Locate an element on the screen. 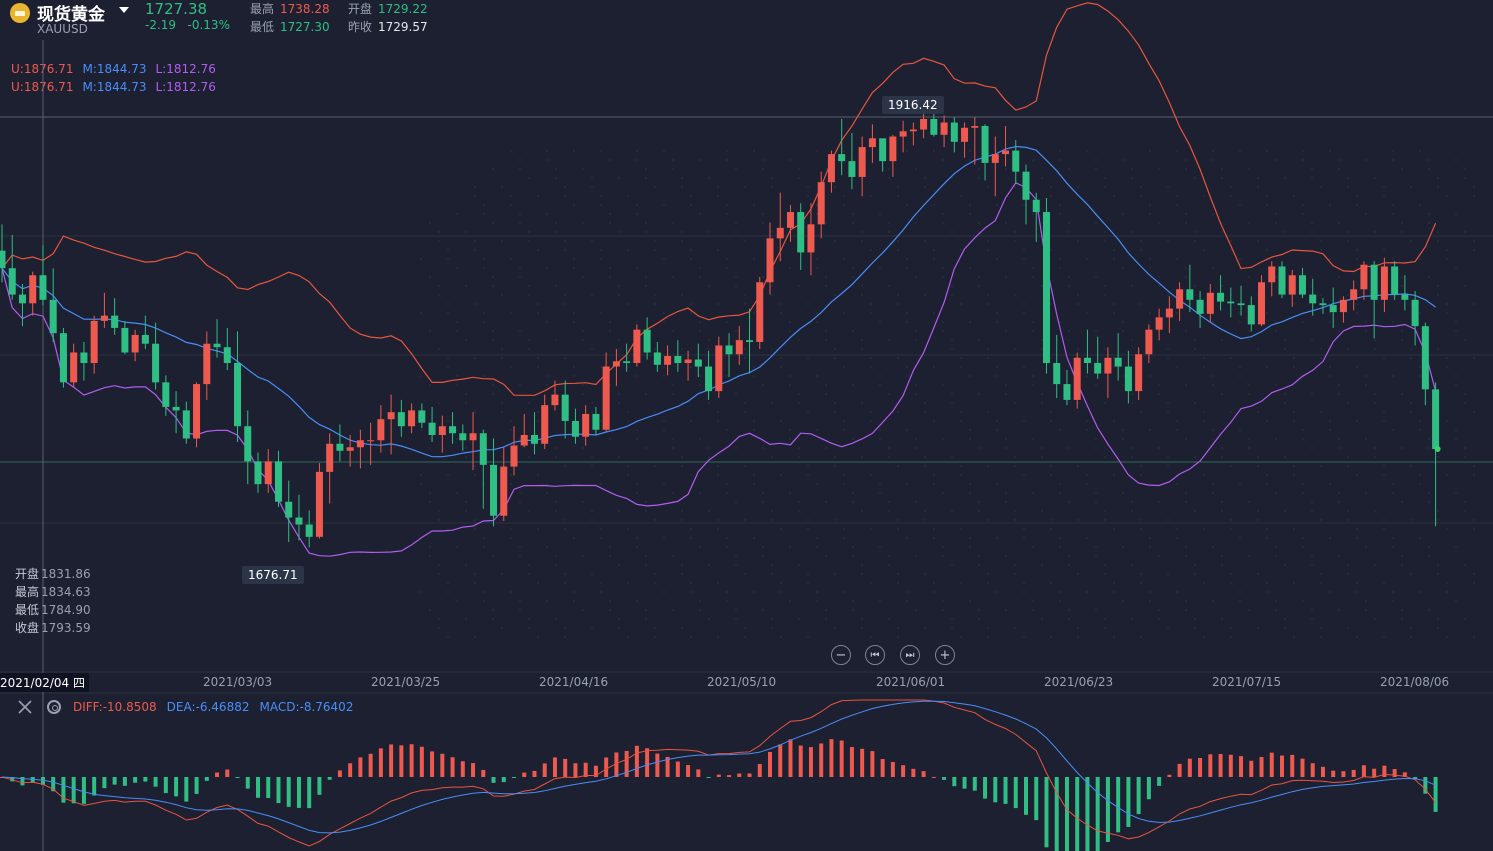 Image resolution: width=1493 pixels, height=851 pixels. stat-prev-close: 昨收 1729.57 is located at coordinates (388, 26).